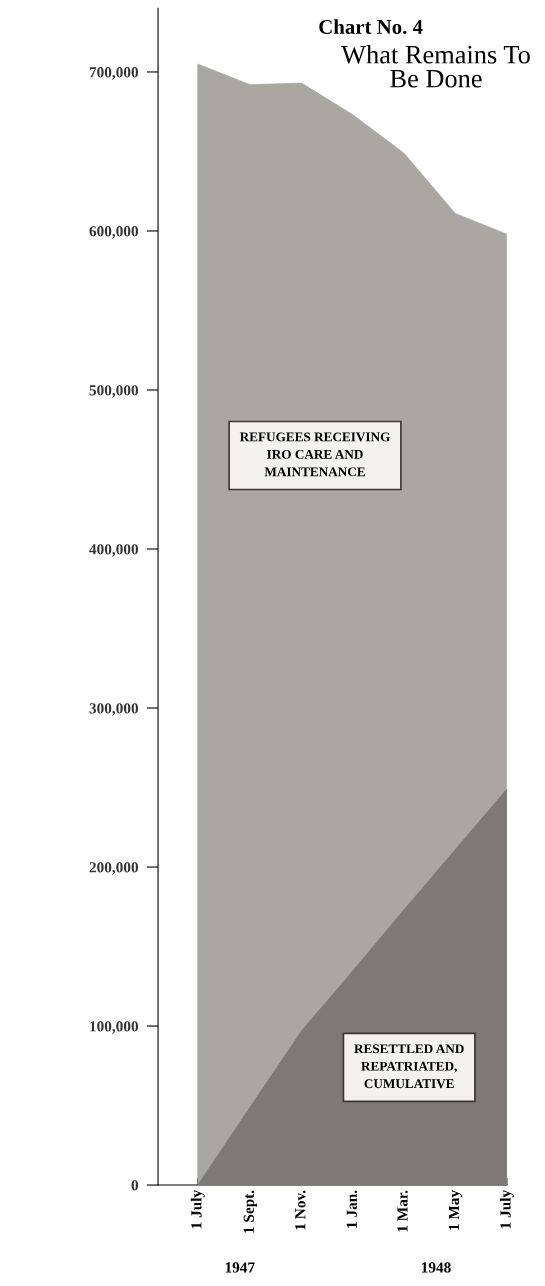  I want to click on y-tick-label: 300,000, so click(114, 709).